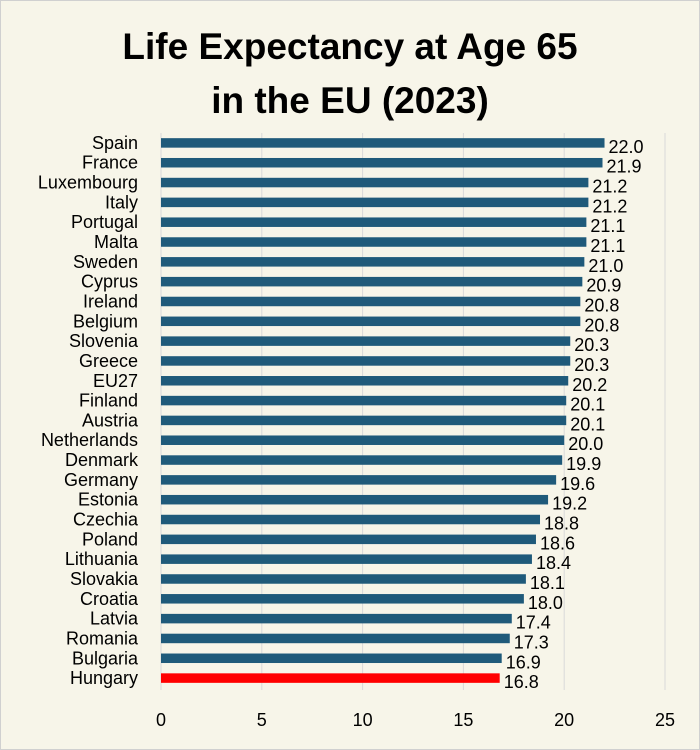 Image resolution: width=700 pixels, height=750 pixels. I want to click on bar-italy, so click(375, 202).